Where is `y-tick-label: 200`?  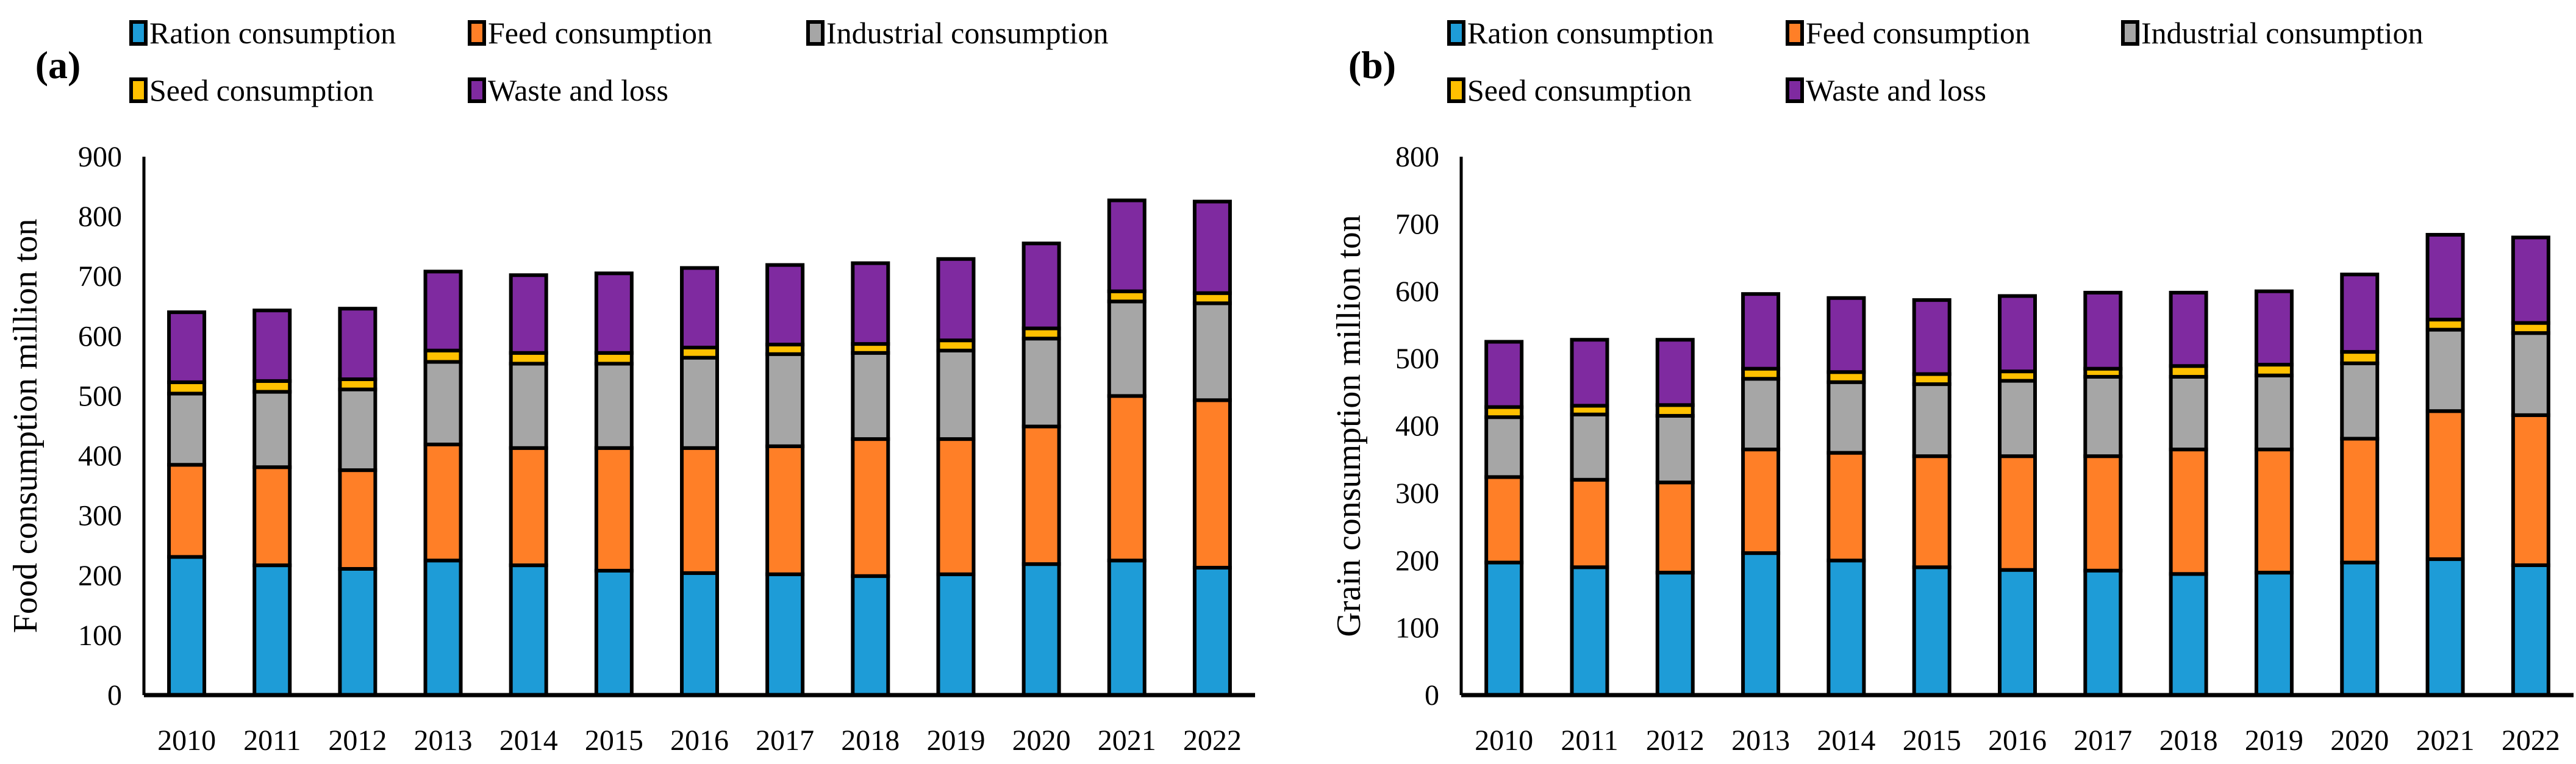 y-tick-label: 200 is located at coordinates (1417, 560).